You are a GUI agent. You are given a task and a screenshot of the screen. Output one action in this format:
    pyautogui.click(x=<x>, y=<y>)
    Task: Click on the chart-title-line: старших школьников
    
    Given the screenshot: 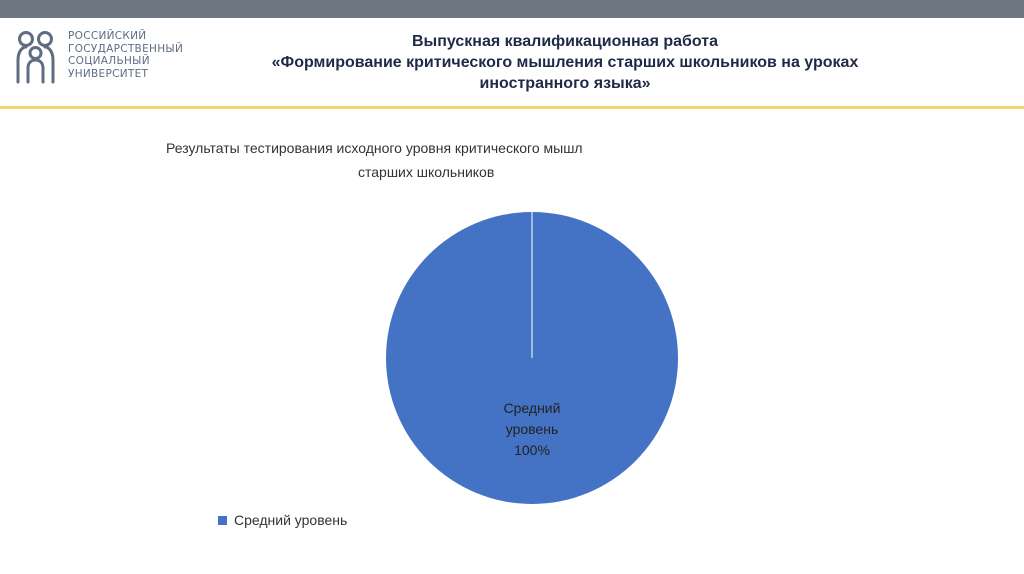 What is the action you would take?
    pyautogui.click(x=426, y=172)
    